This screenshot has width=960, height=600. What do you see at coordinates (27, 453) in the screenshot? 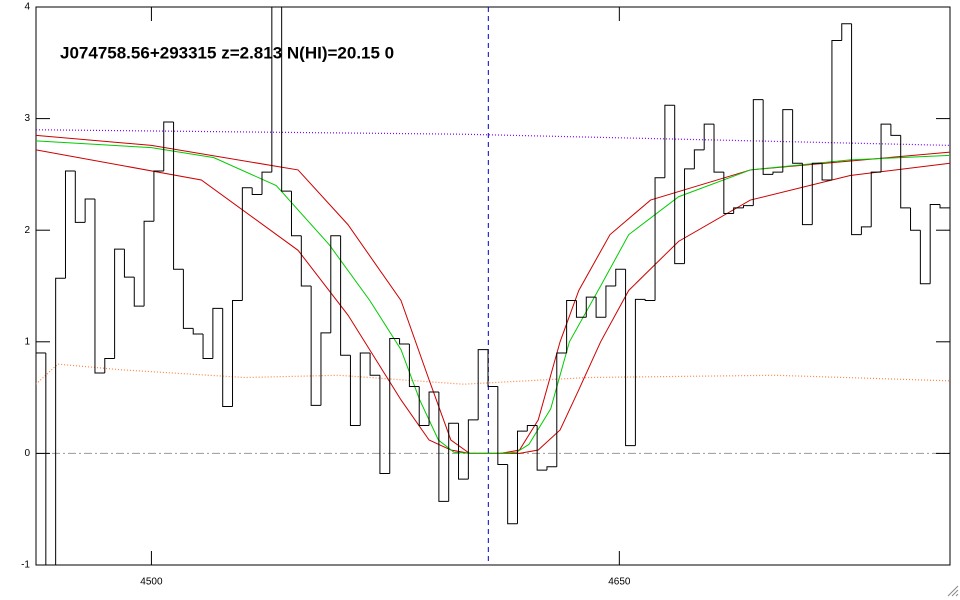
I see `y-tick-label: 0` at bounding box center [27, 453].